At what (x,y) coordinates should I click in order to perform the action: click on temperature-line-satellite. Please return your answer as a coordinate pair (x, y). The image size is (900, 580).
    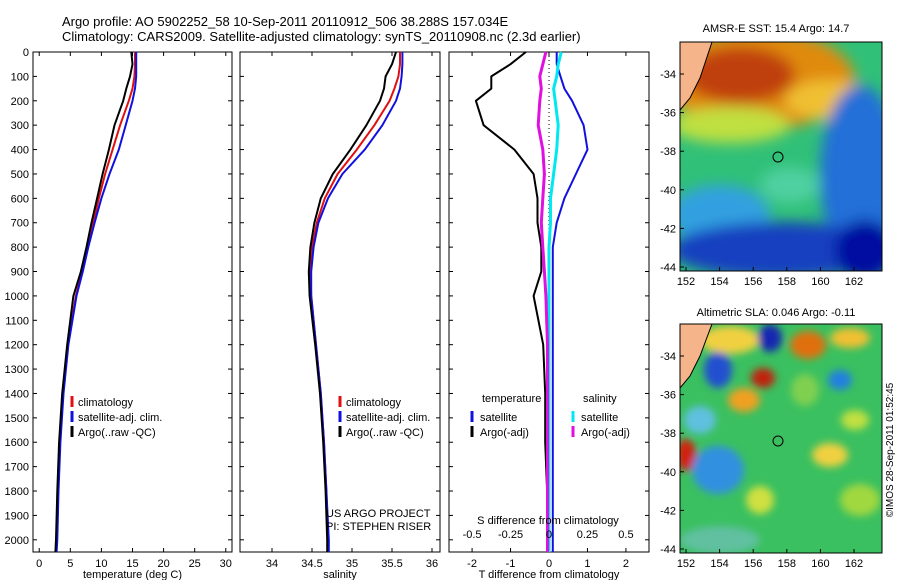
    Looking at the image, I should click on (96, 302).